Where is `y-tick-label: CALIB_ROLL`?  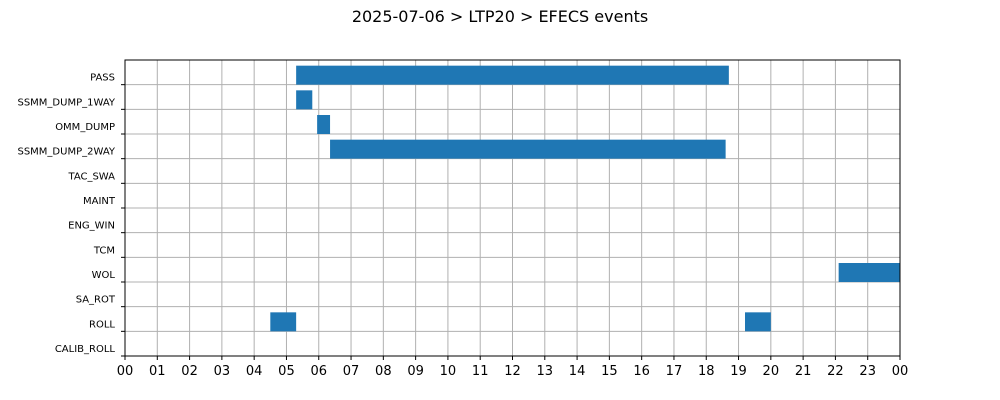 y-tick-label: CALIB_ROLL is located at coordinates (85, 349).